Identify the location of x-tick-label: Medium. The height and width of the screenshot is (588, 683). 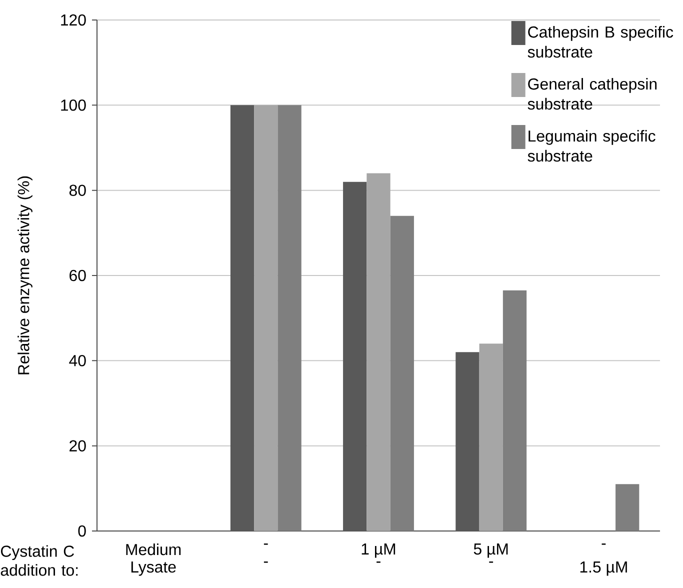
(153, 550).